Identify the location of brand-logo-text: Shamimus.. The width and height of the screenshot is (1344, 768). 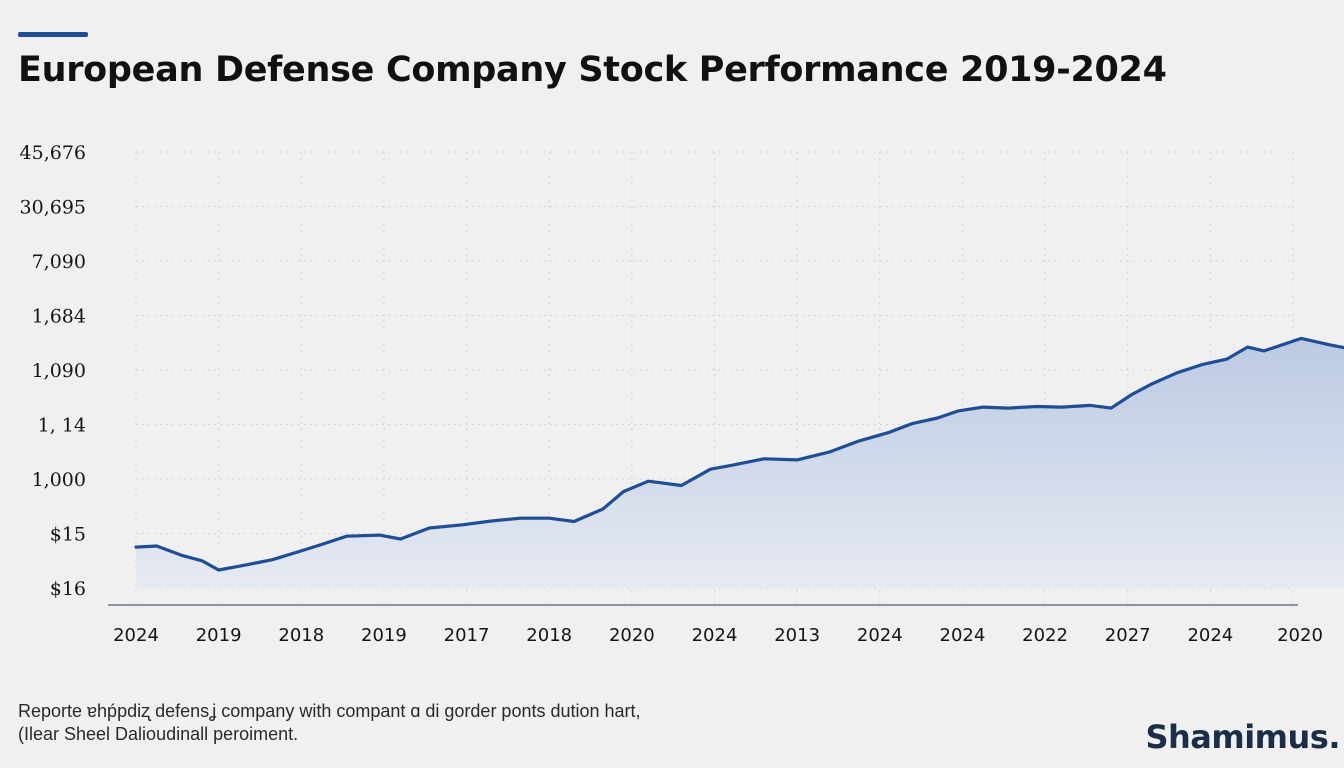
(1242, 737).